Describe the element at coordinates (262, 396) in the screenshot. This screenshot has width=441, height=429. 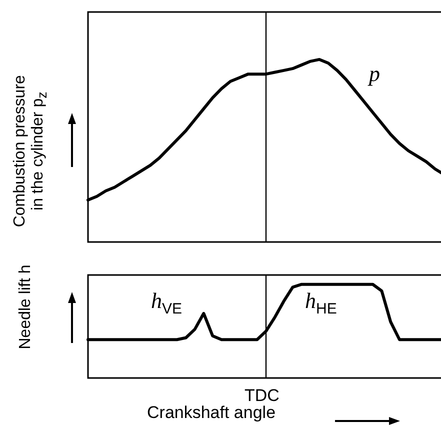
I see `text: TDC` at that location.